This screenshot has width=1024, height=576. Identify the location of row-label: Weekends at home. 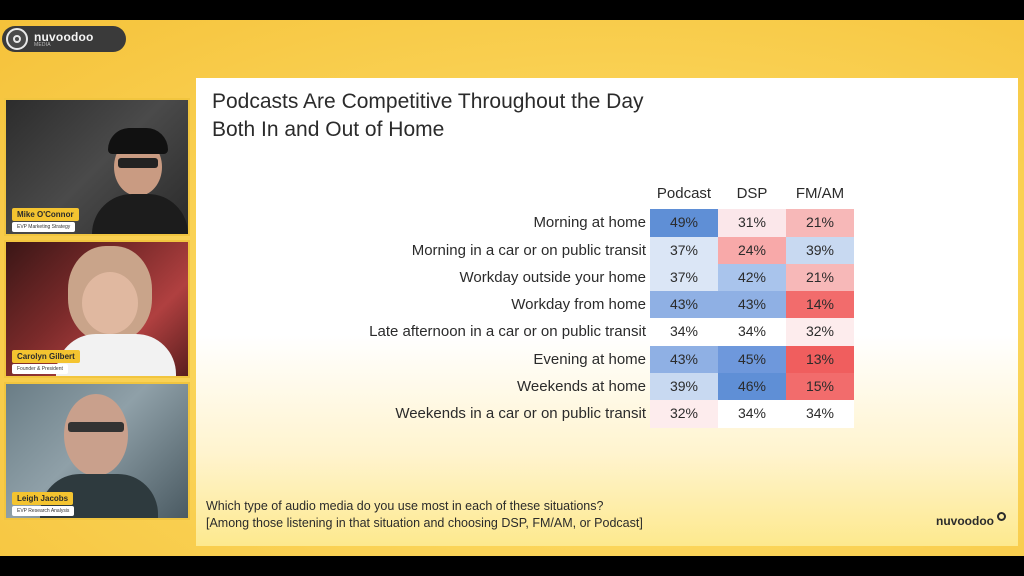
(581, 387).